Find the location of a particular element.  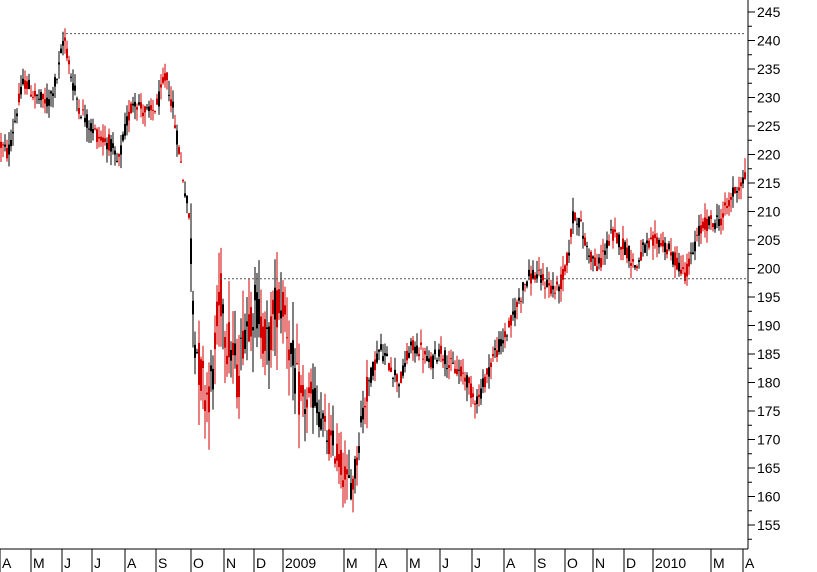

x-tick-label: S is located at coordinates (541, 563).